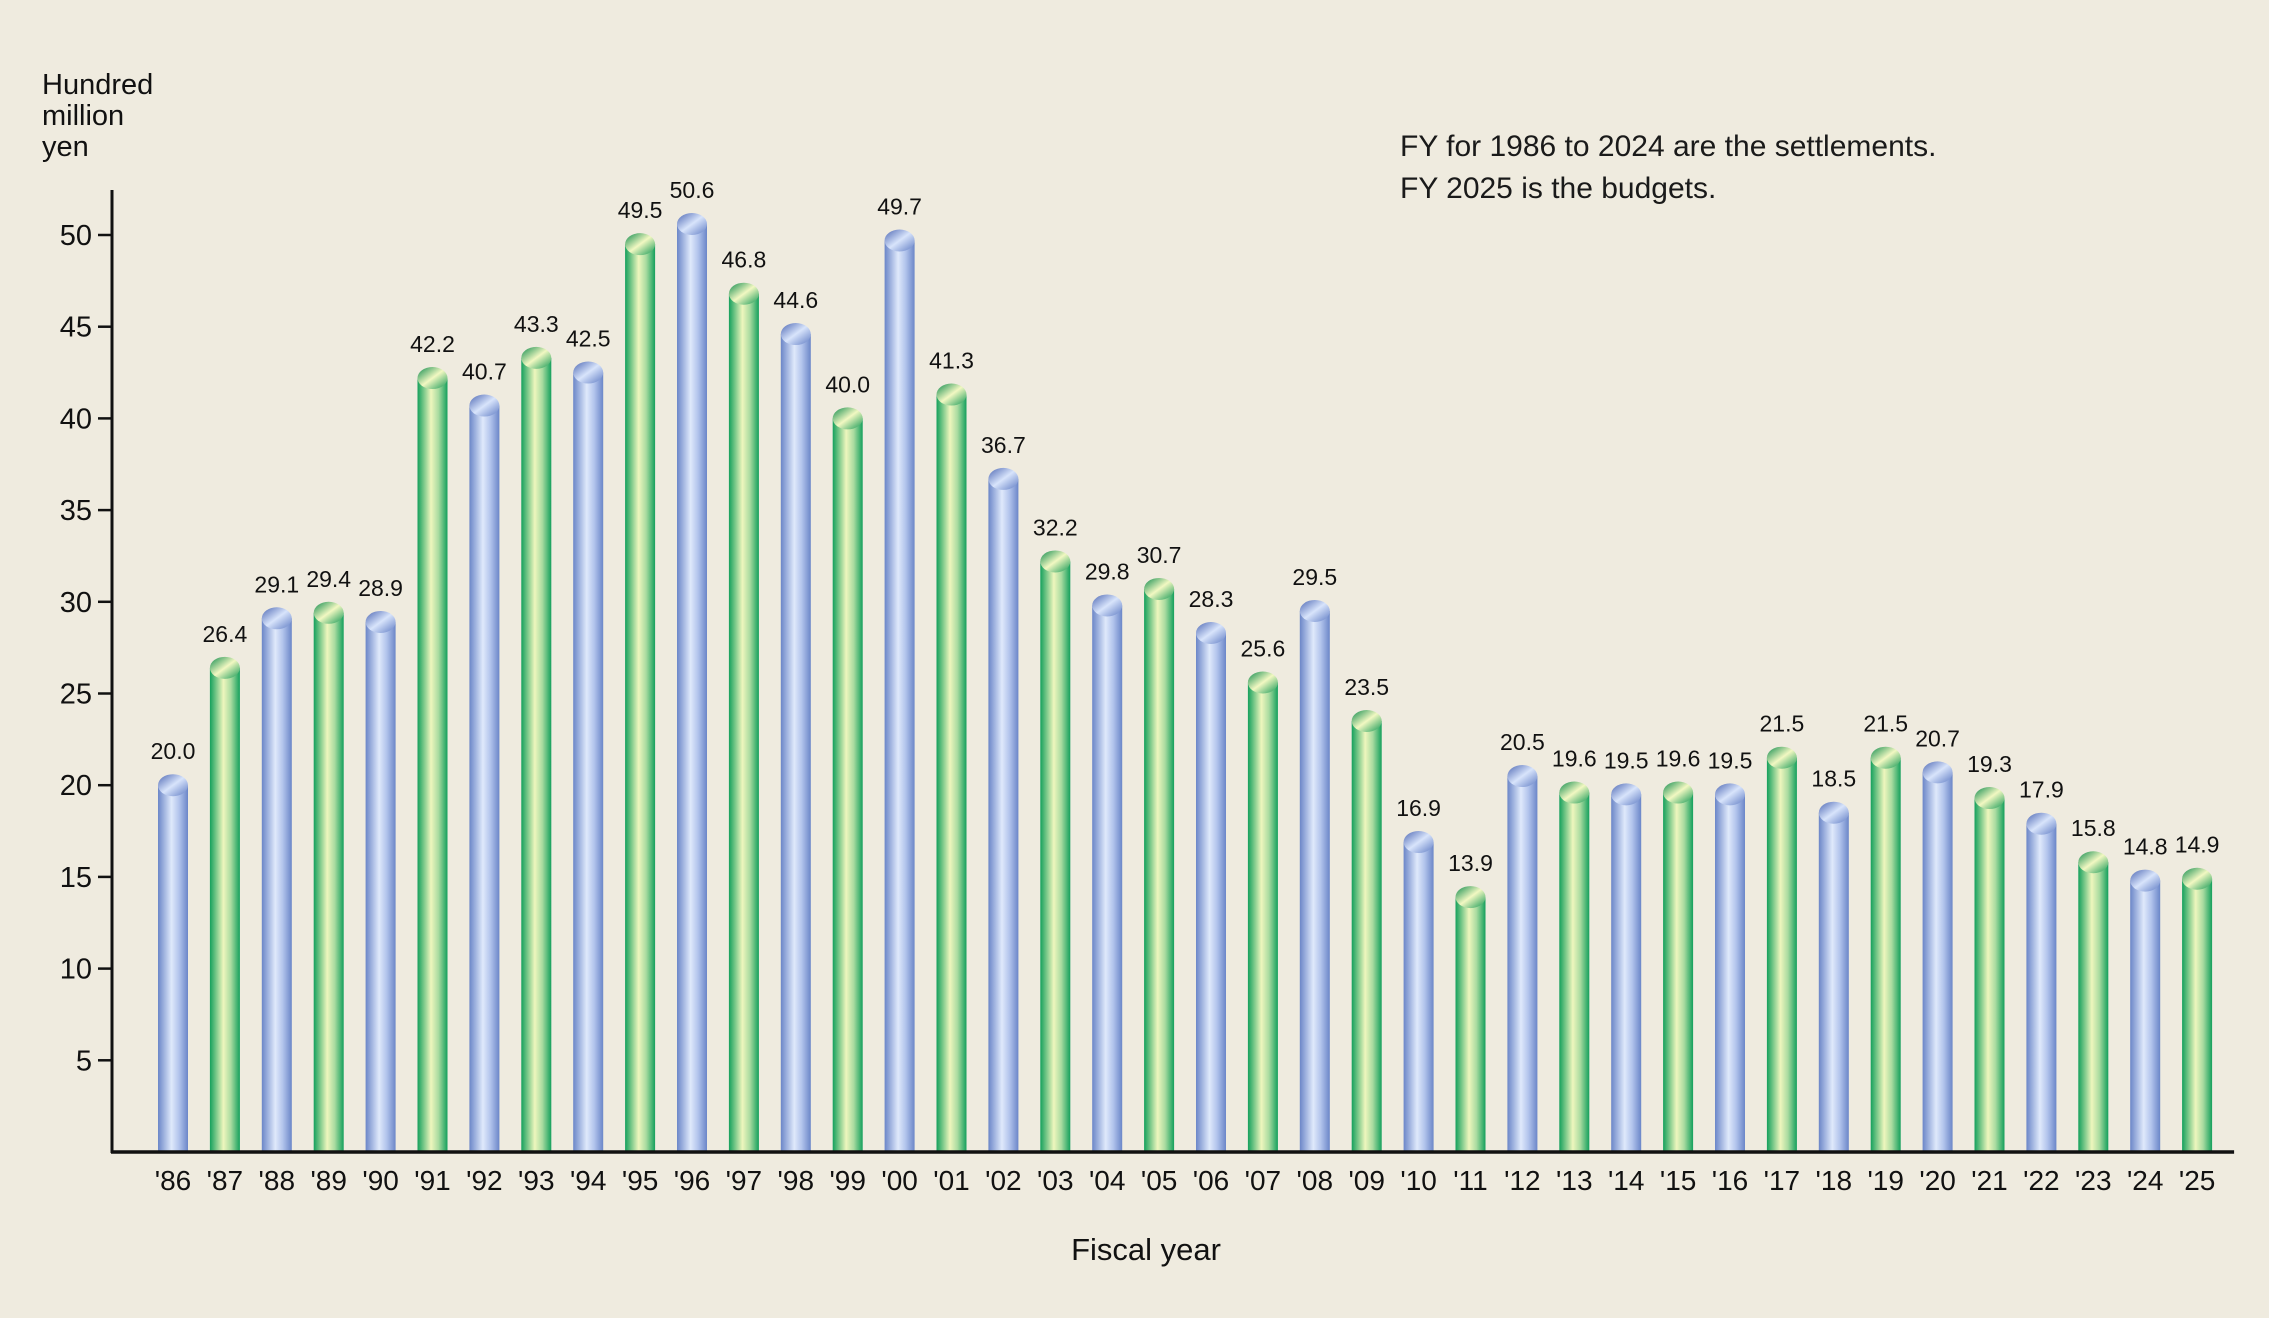  What do you see at coordinates (2093, 1180) in the screenshot?
I see `x-tick-label: '23` at bounding box center [2093, 1180].